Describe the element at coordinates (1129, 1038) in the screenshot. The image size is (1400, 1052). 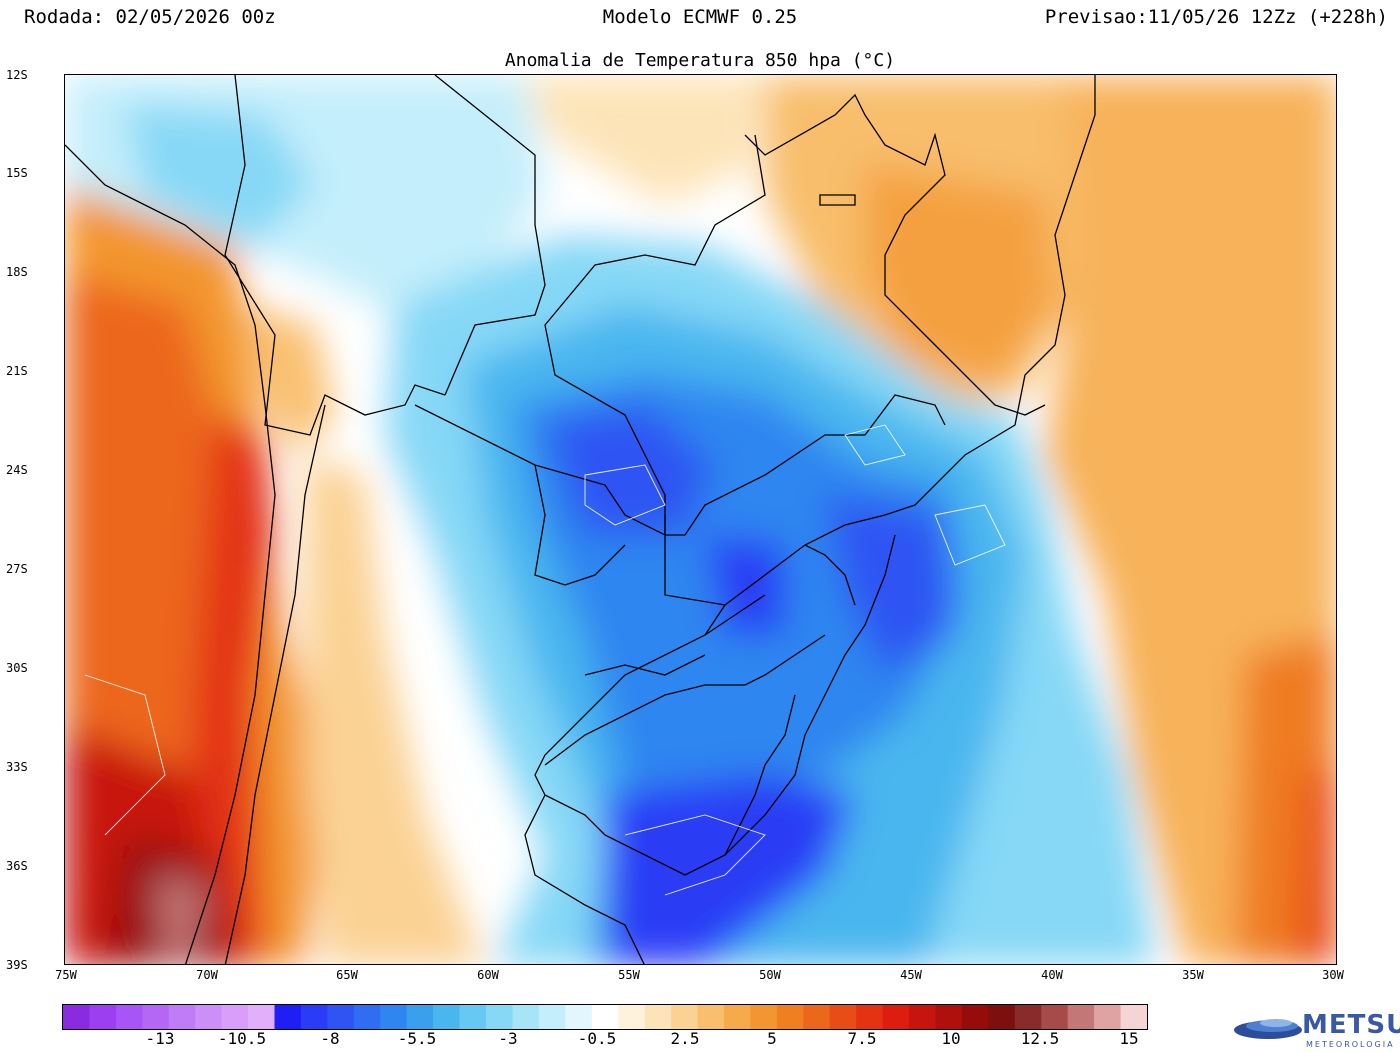
I see `colorbar-label: 15` at that location.